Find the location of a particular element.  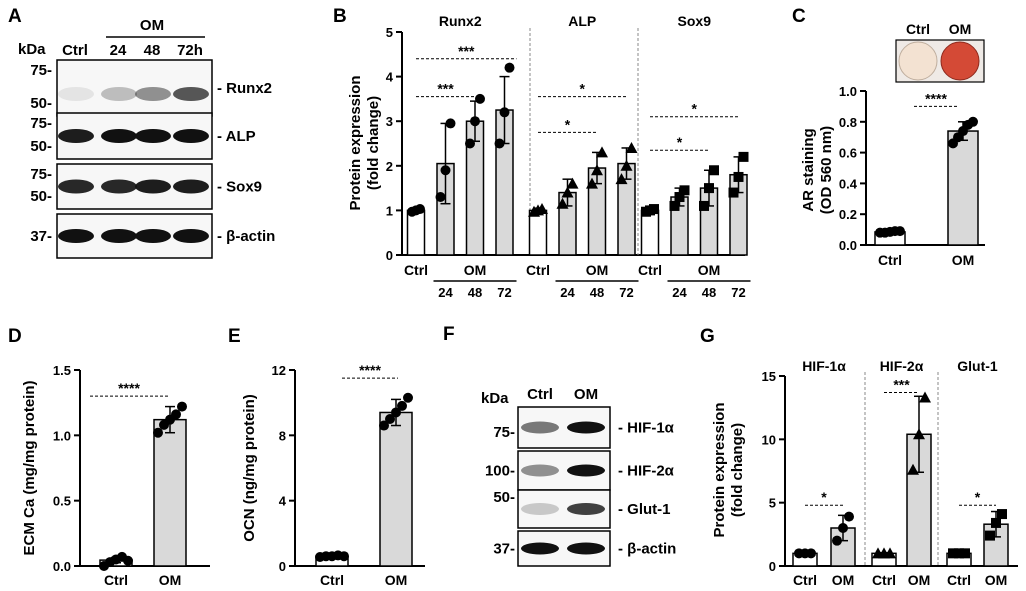

panel-f-kda-marker: 37- is located at coordinates (504, 549).